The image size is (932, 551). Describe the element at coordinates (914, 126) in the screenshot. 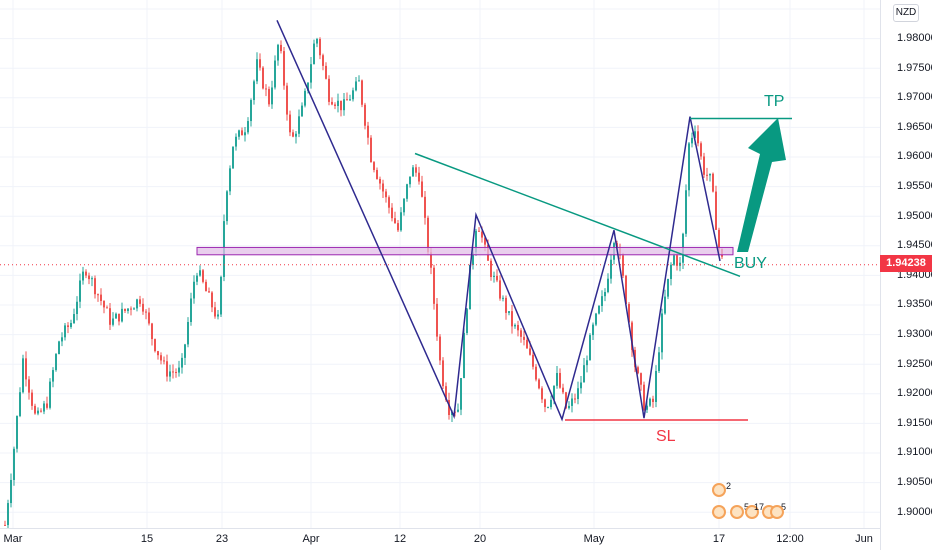

I see `price-tick: 1.96500` at that location.